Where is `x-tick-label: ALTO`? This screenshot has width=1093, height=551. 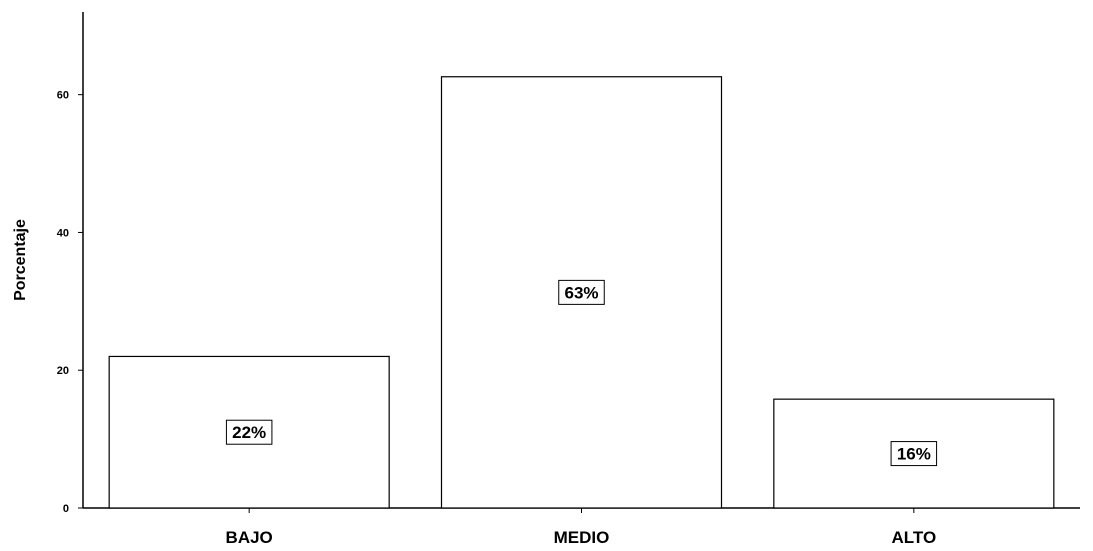 x-tick-label: ALTO is located at coordinates (913, 537).